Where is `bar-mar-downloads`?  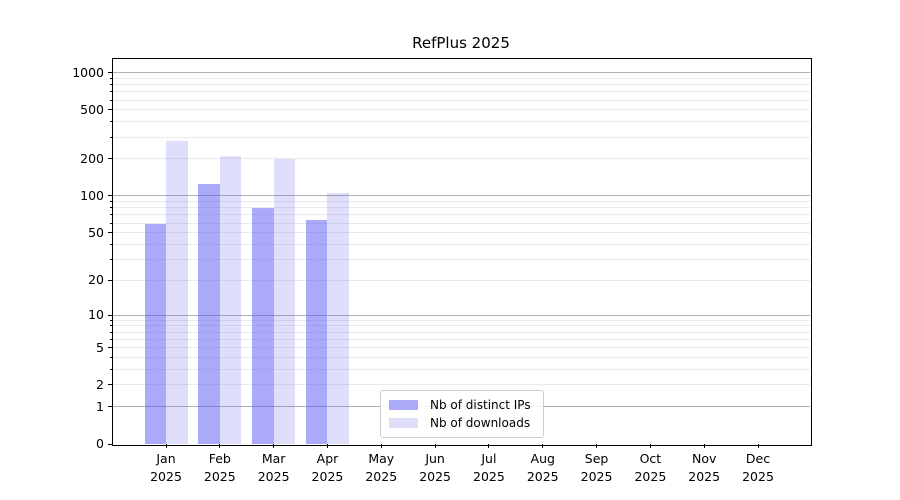
bar-mar-downloads is located at coordinates (284, 301).